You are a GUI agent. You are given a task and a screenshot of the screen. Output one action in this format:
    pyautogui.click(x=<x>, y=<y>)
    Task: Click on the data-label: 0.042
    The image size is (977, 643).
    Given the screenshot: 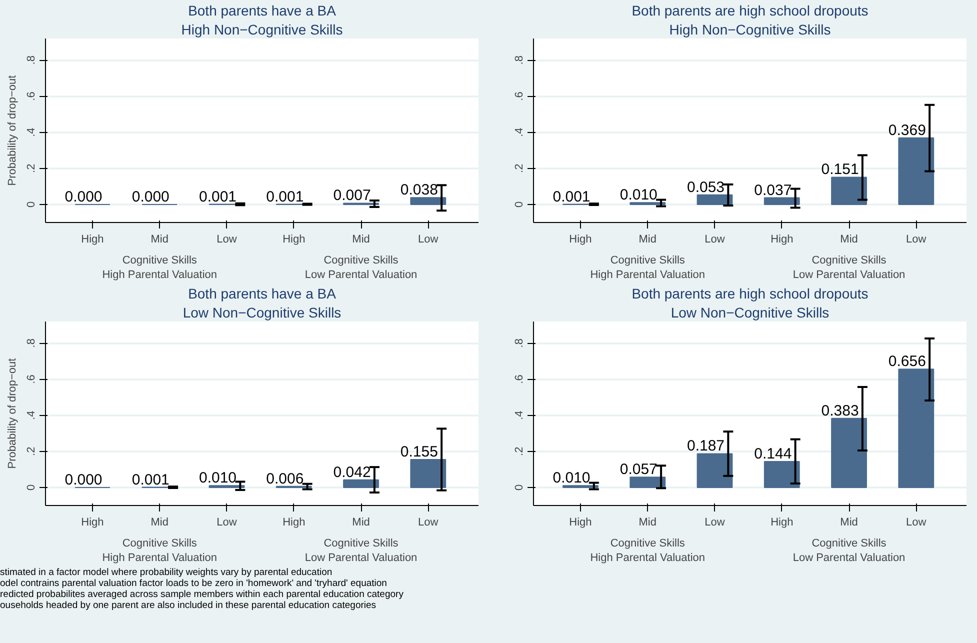 What is the action you would take?
    pyautogui.click(x=352, y=472)
    